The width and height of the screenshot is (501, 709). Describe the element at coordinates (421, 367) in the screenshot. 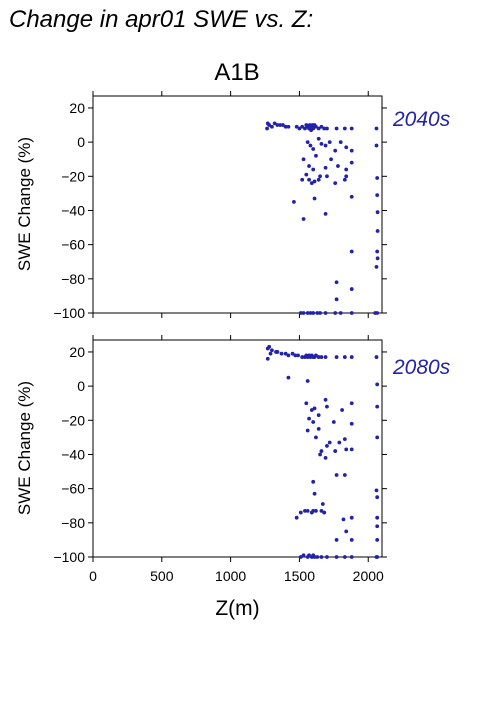

I see `period-label: 2080s` at that location.